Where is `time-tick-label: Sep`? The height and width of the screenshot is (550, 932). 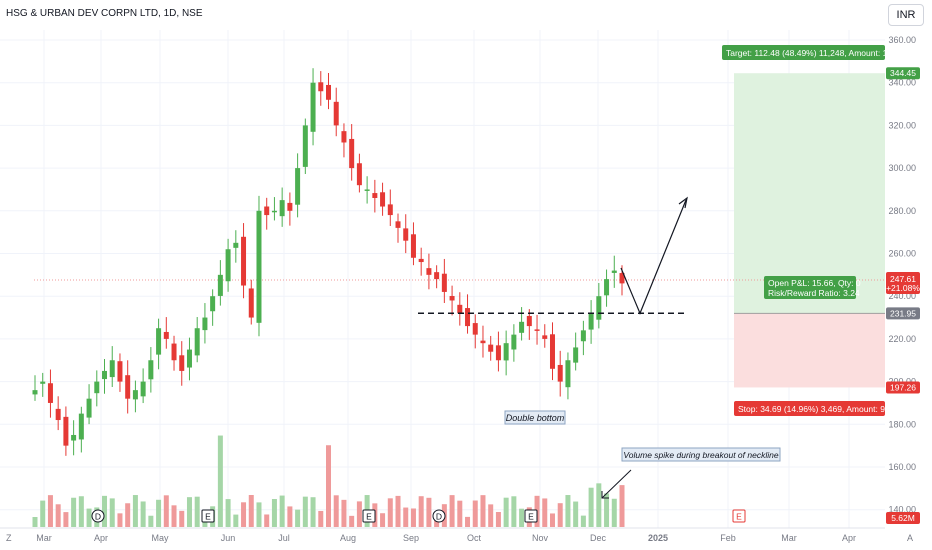 time-tick-label: Sep is located at coordinates (411, 538).